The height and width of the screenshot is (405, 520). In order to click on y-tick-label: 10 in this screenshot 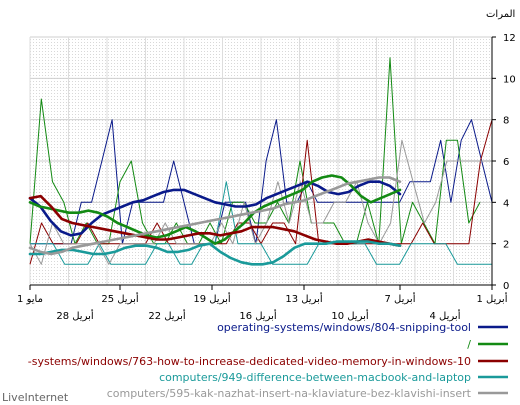, I will do `click(509, 79)`.